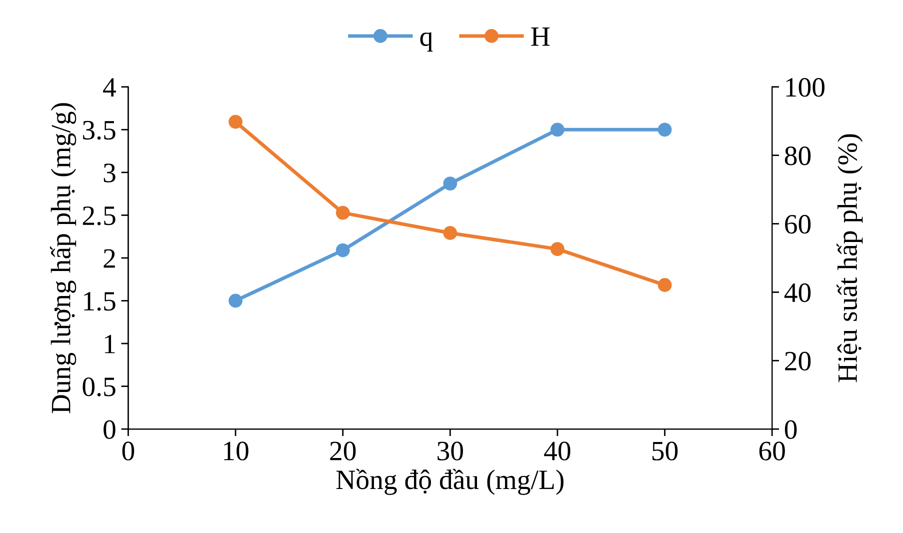 This screenshot has height=533, width=903. I want to click on x-tick-label: 50, so click(665, 451).